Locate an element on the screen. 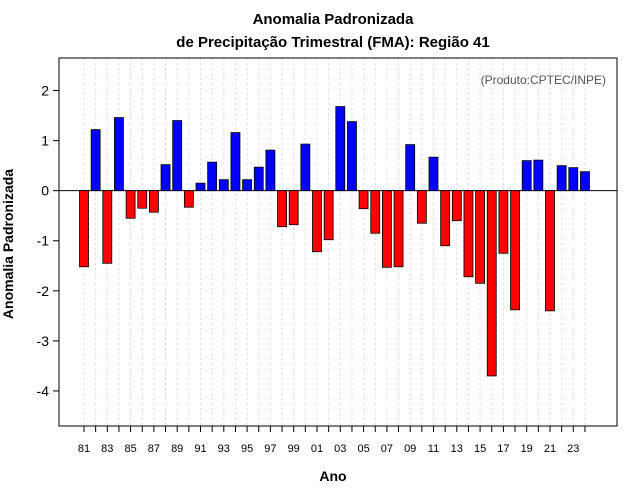 Image resolution: width=640 pixels, height=500 pixels. bar-1982 is located at coordinates (95, 160).